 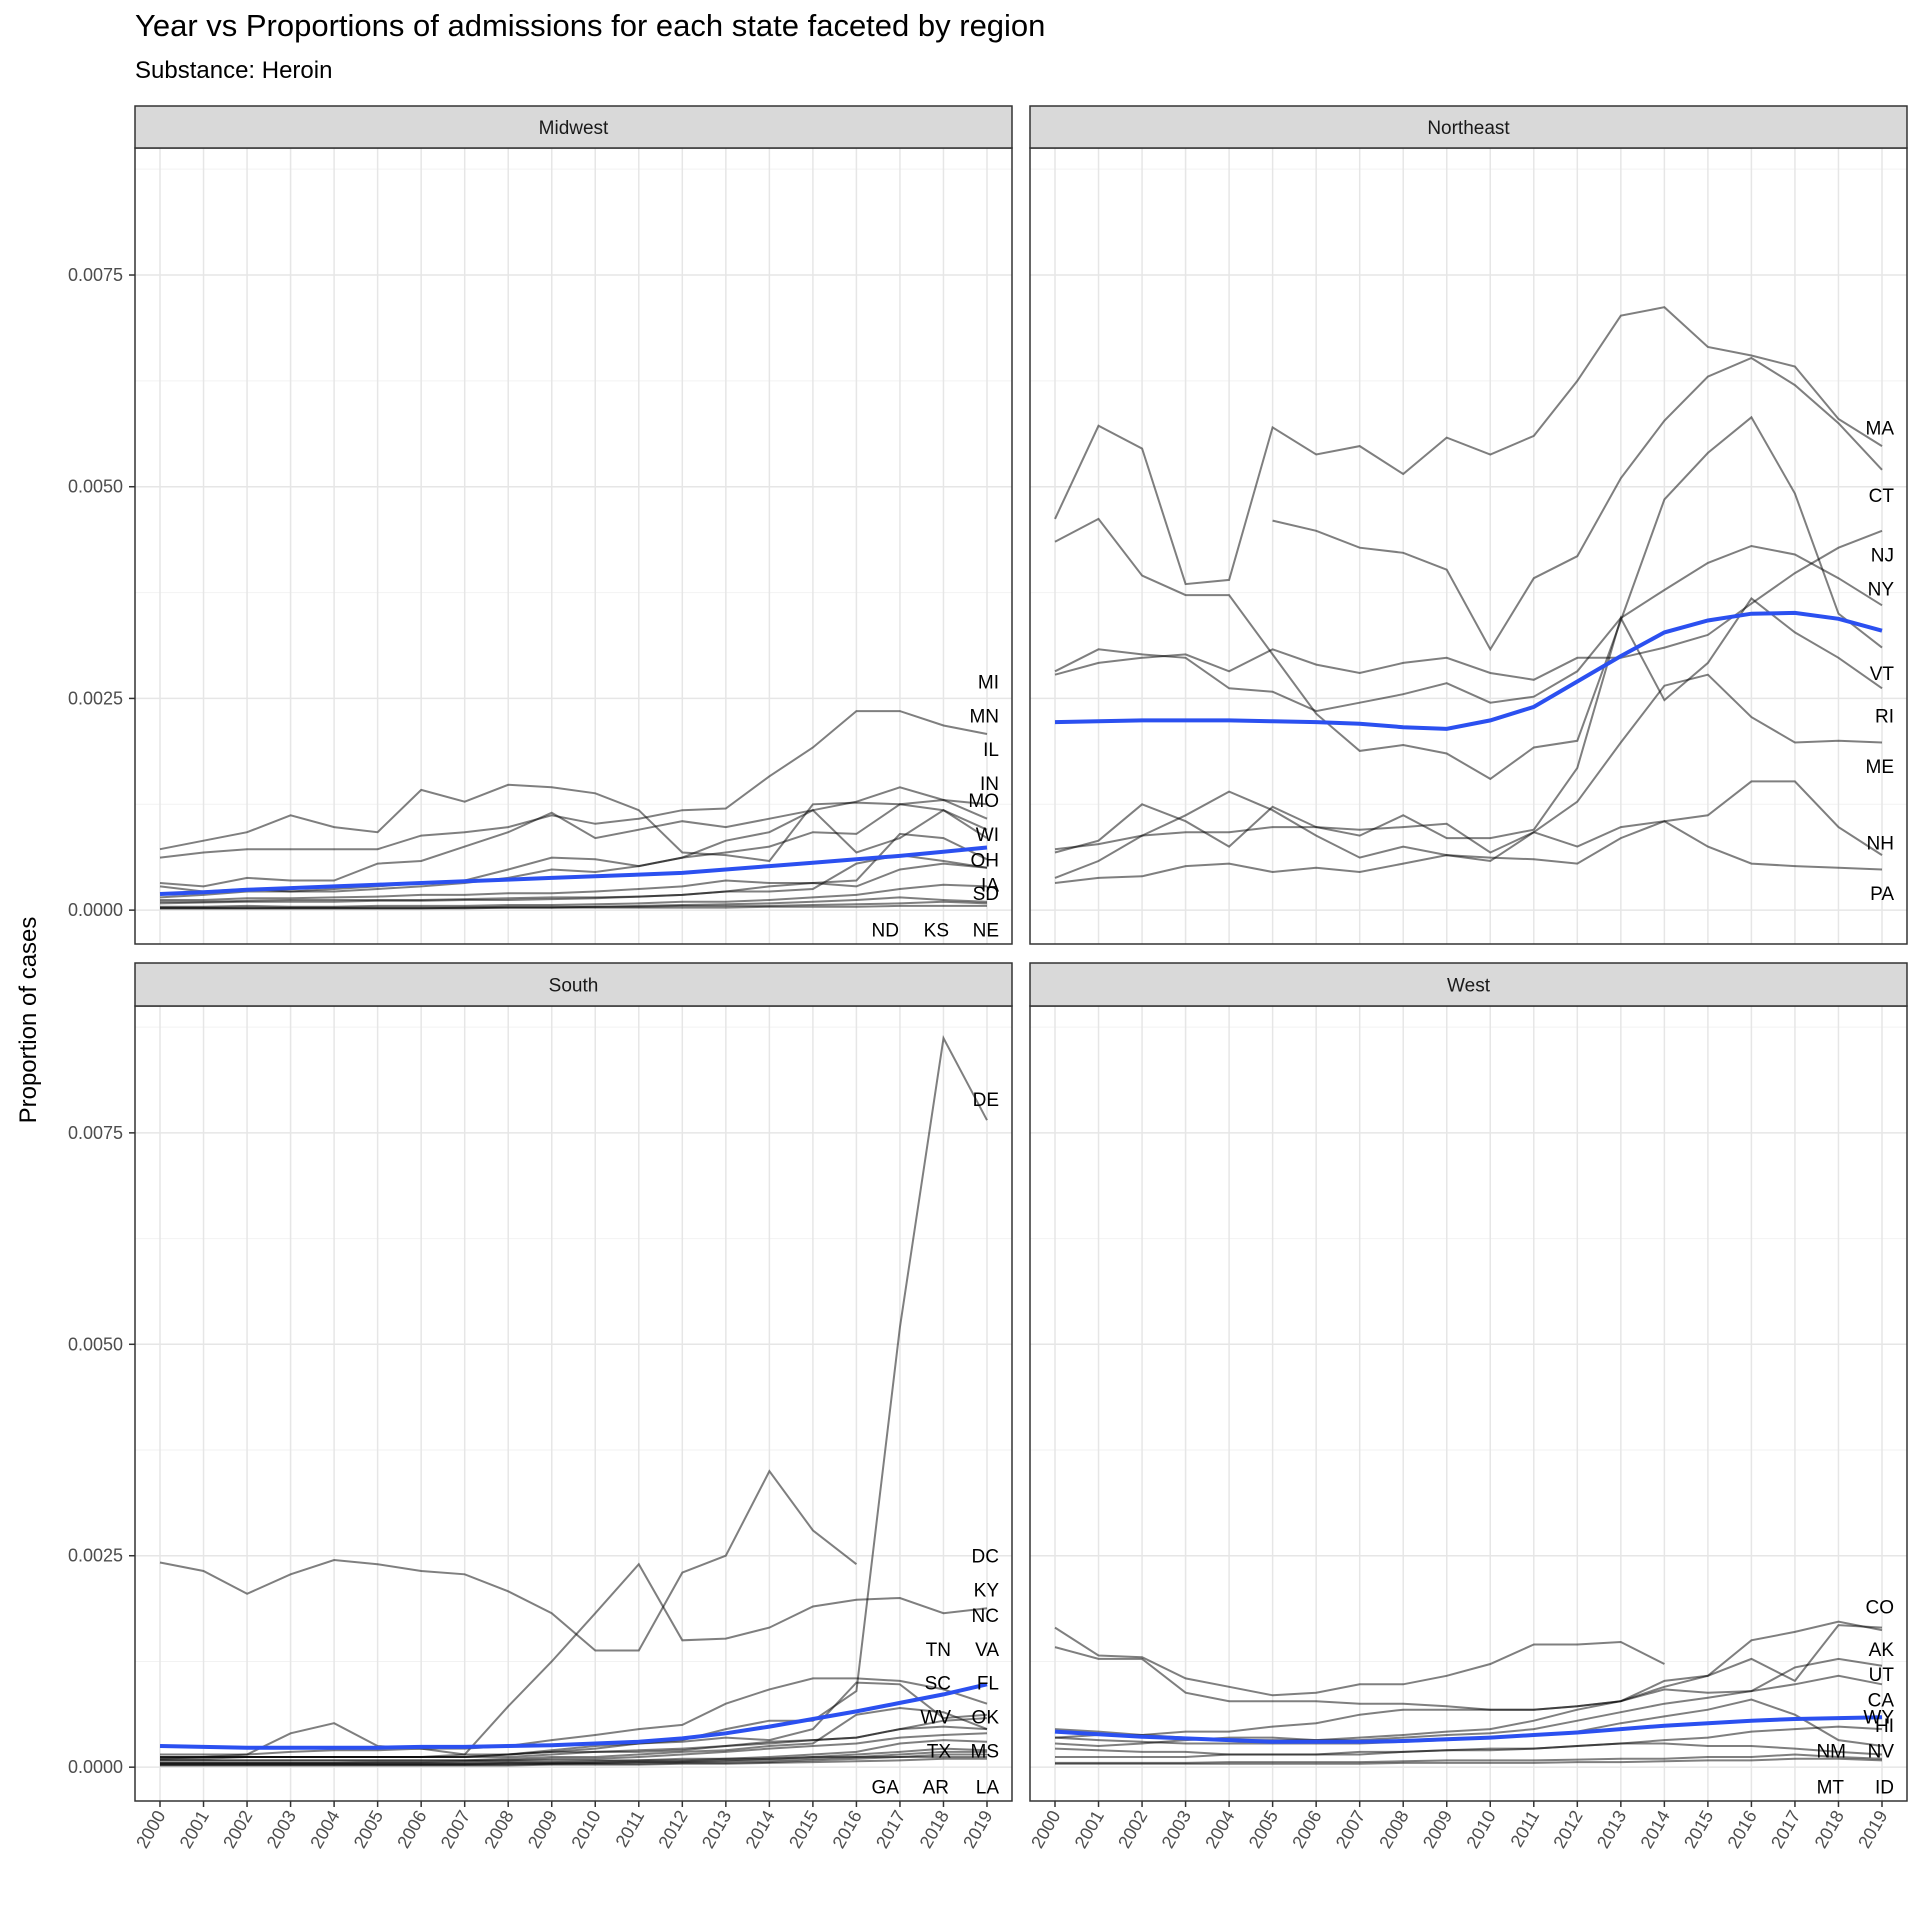 I want to click on state-label-sc: SC, so click(x=938, y=1684).